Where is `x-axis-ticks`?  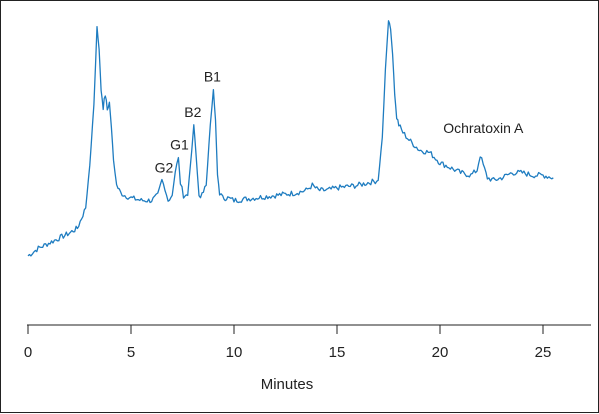 x-axis-ticks is located at coordinates (285, 329).